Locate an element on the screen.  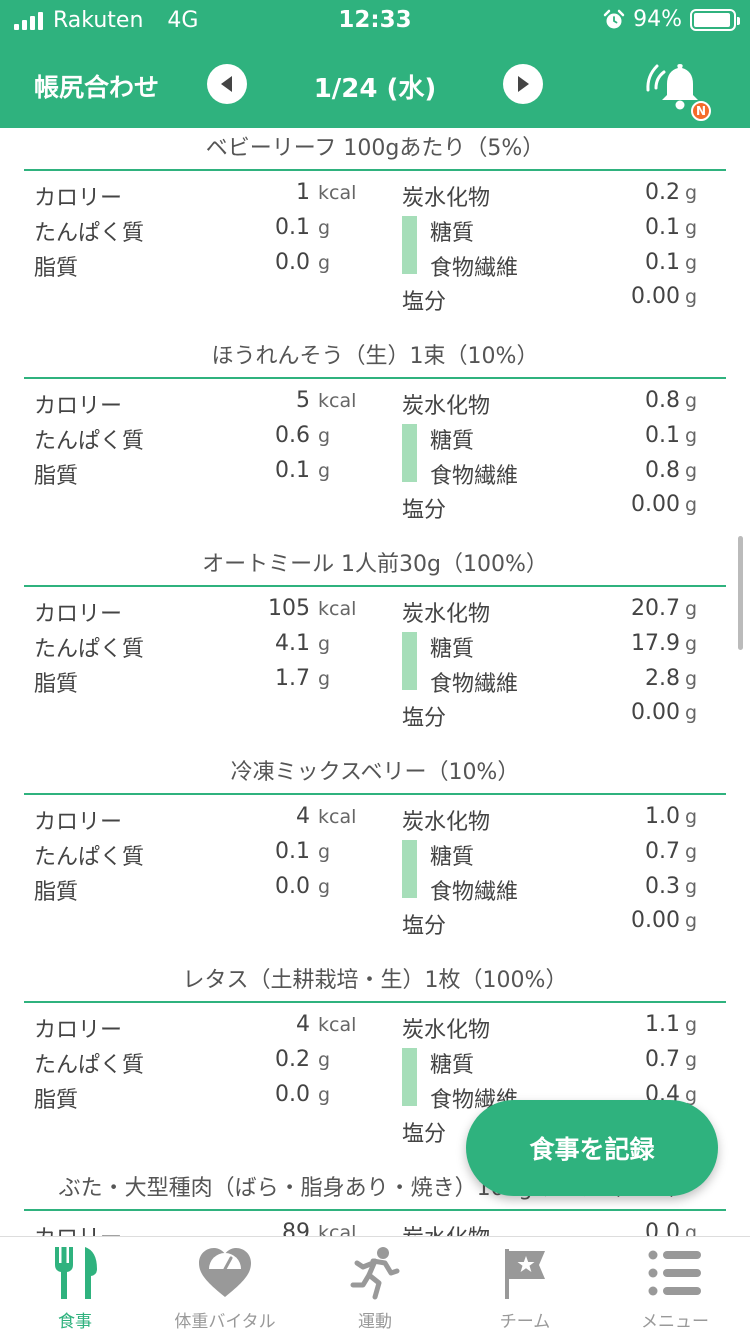
current-date: 1/24 (水) is located at coordinates (375, 89).